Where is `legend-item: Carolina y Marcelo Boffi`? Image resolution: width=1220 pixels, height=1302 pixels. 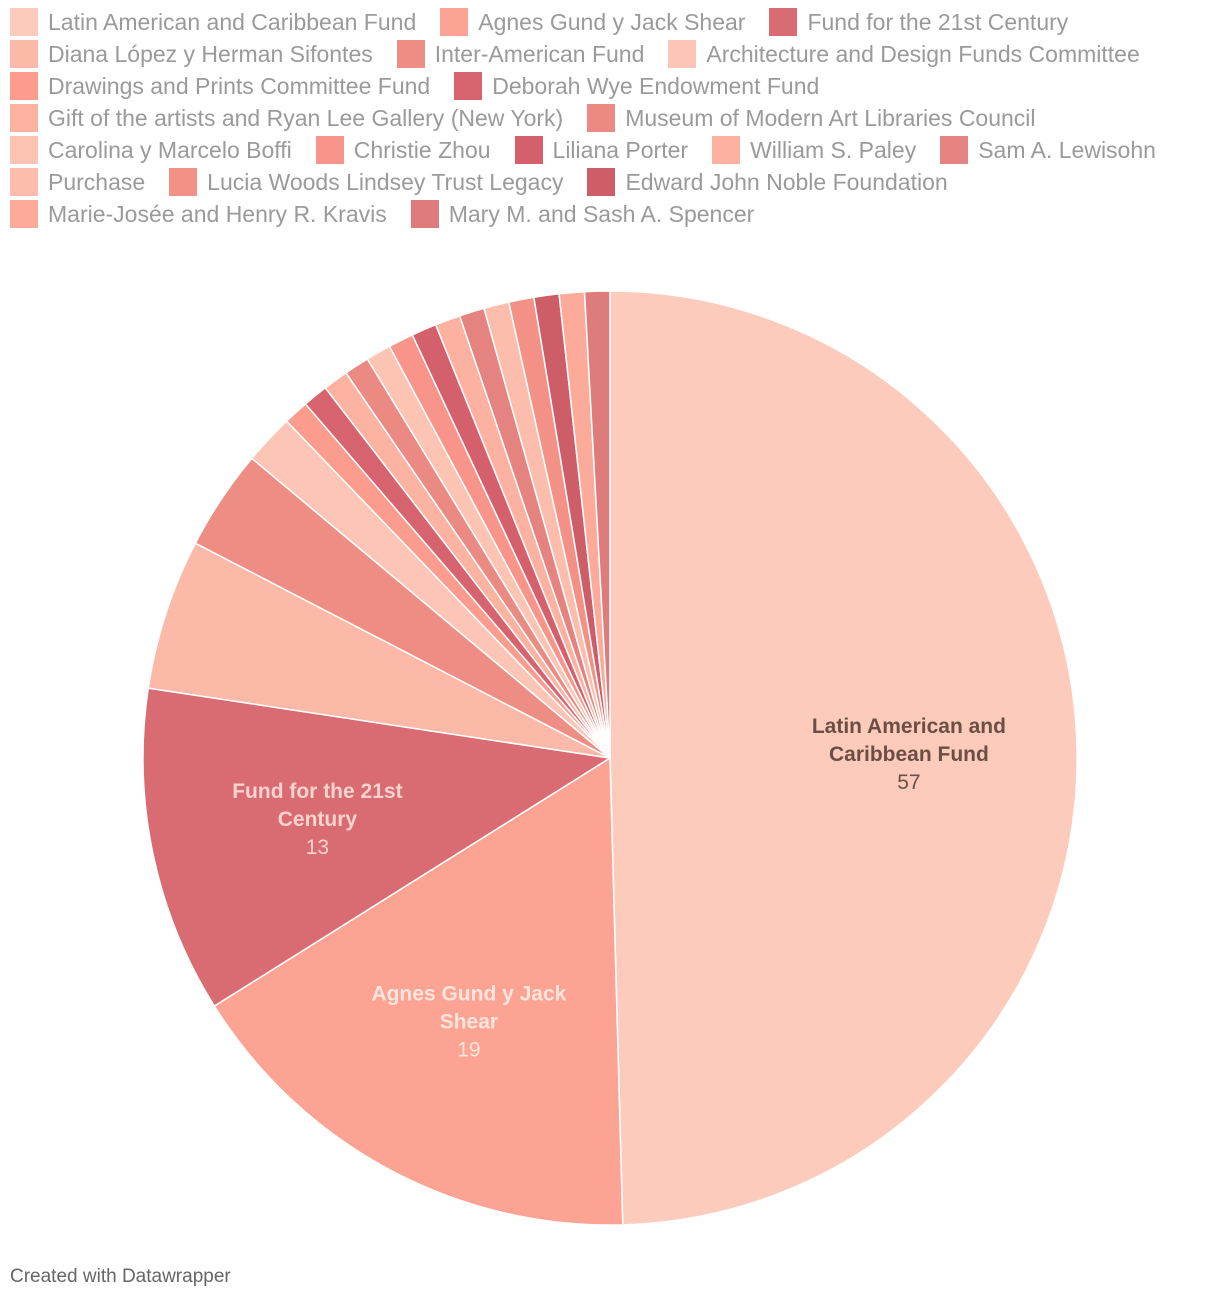 legend-item: Carolina y Marcelo Boffi is located at coordinates (151, 150).